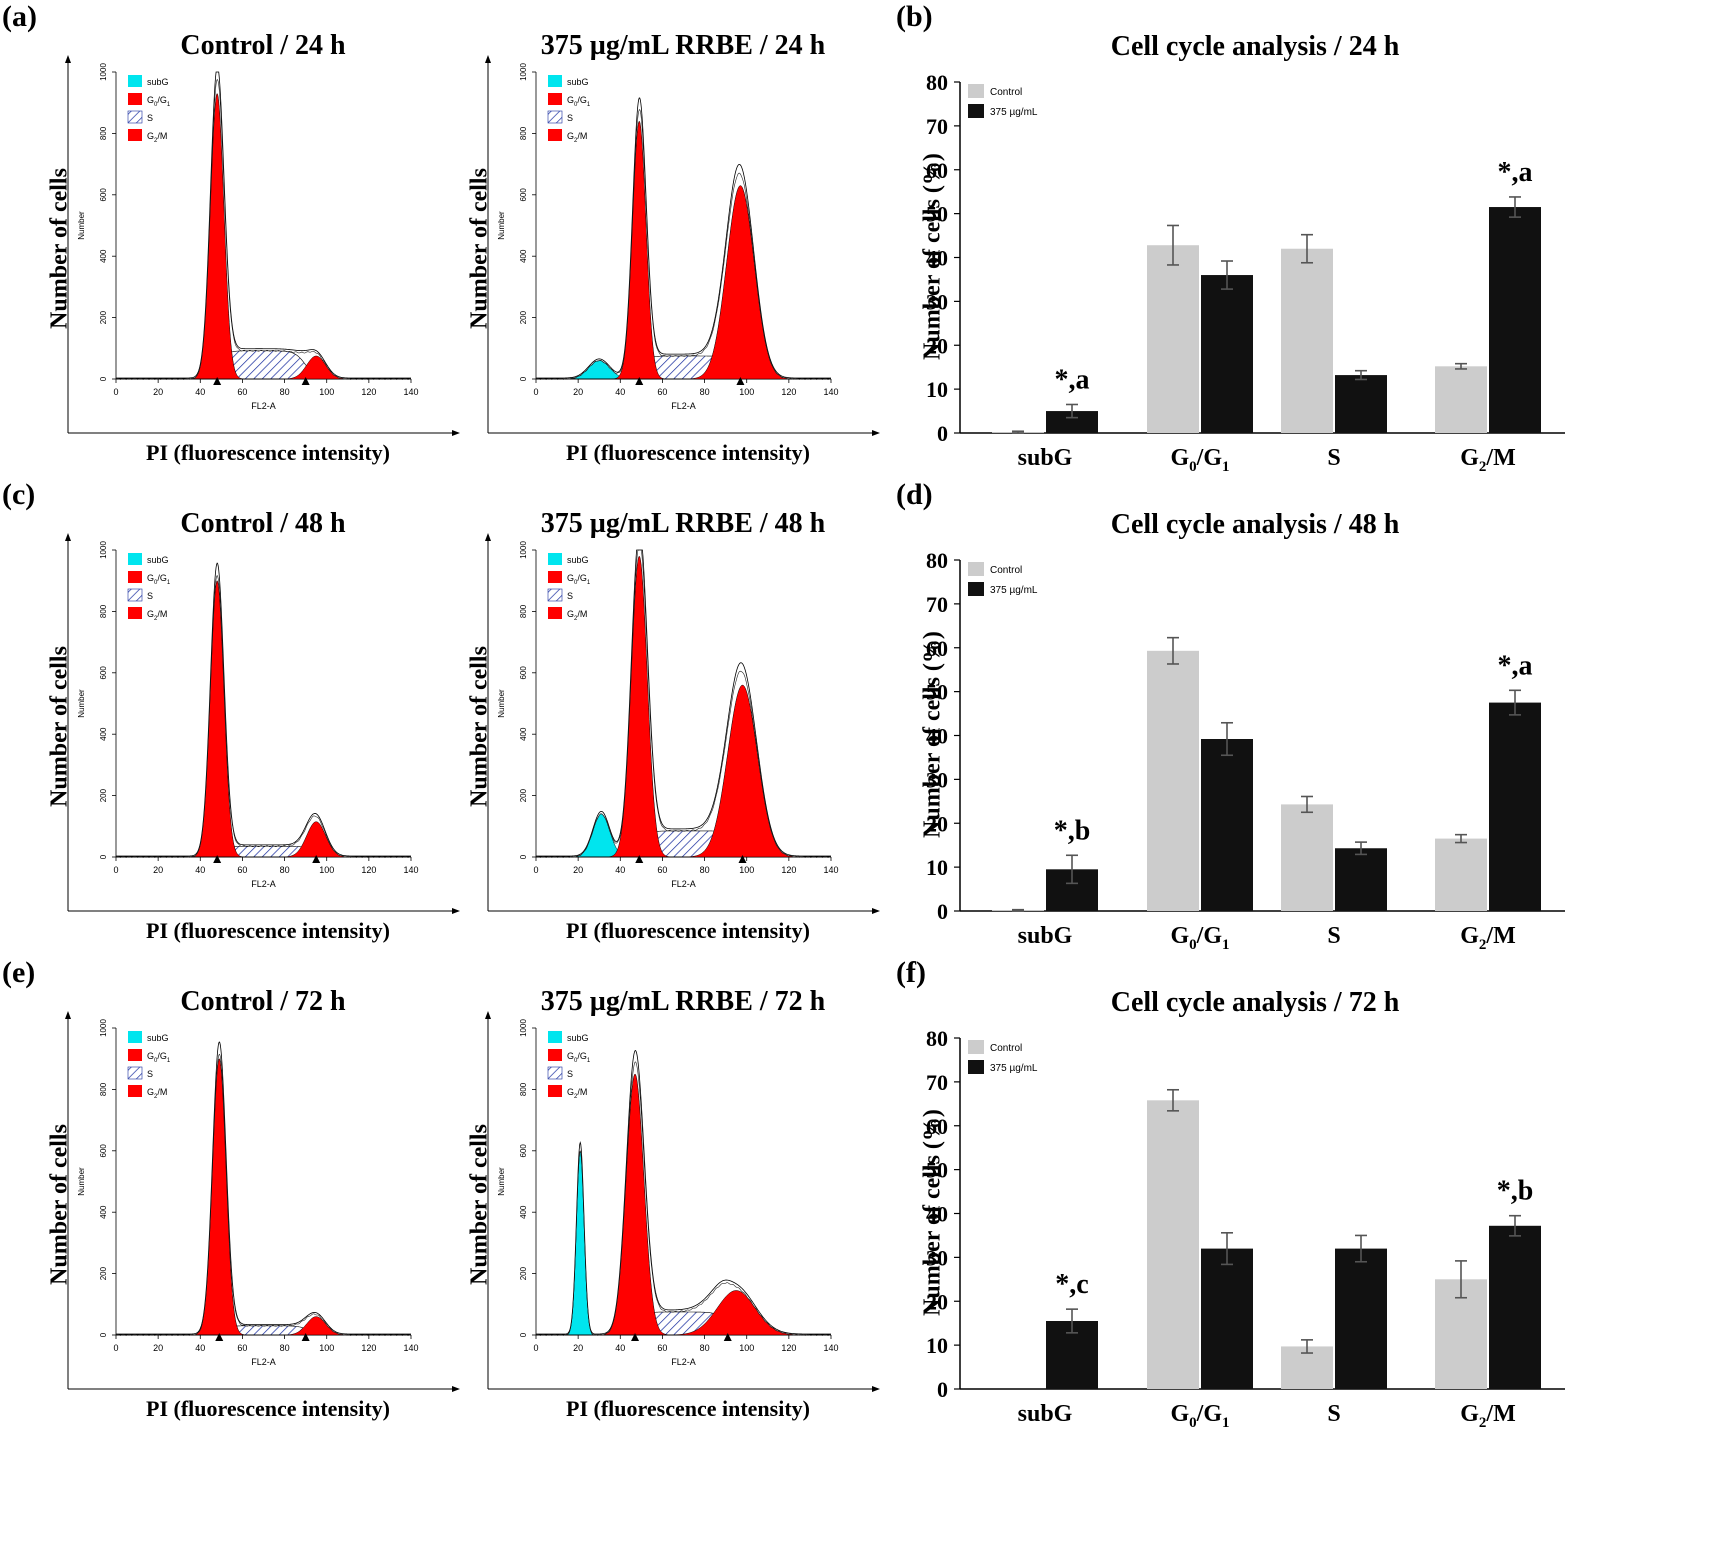 The image size is (1713, 1561). Describe the element at coordinates (157, 615) in the screenshot. I see `legend-label: G2/M` at that location.